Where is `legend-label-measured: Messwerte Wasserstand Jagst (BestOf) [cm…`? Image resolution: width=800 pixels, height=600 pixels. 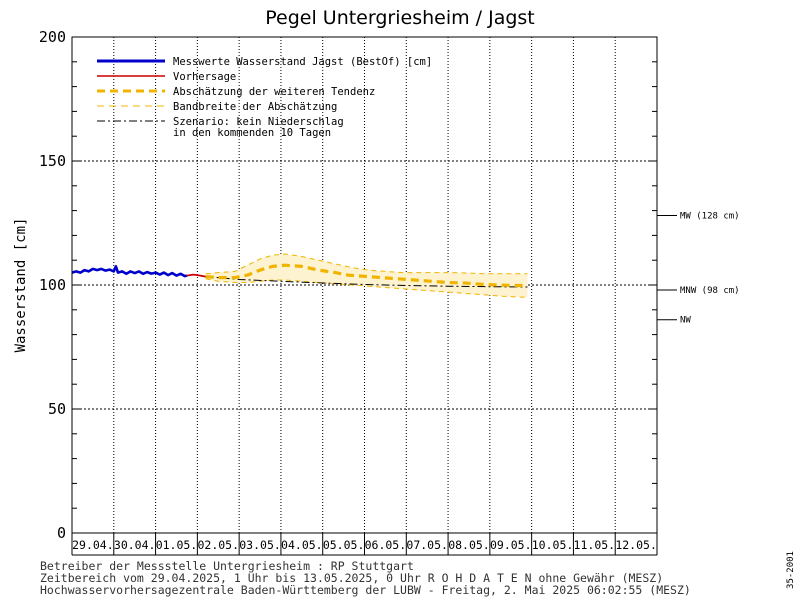
legend-label-measured: Messwerte Wasserstand Jagst (BestOf) [cm… is located at coordinates (302, 62).